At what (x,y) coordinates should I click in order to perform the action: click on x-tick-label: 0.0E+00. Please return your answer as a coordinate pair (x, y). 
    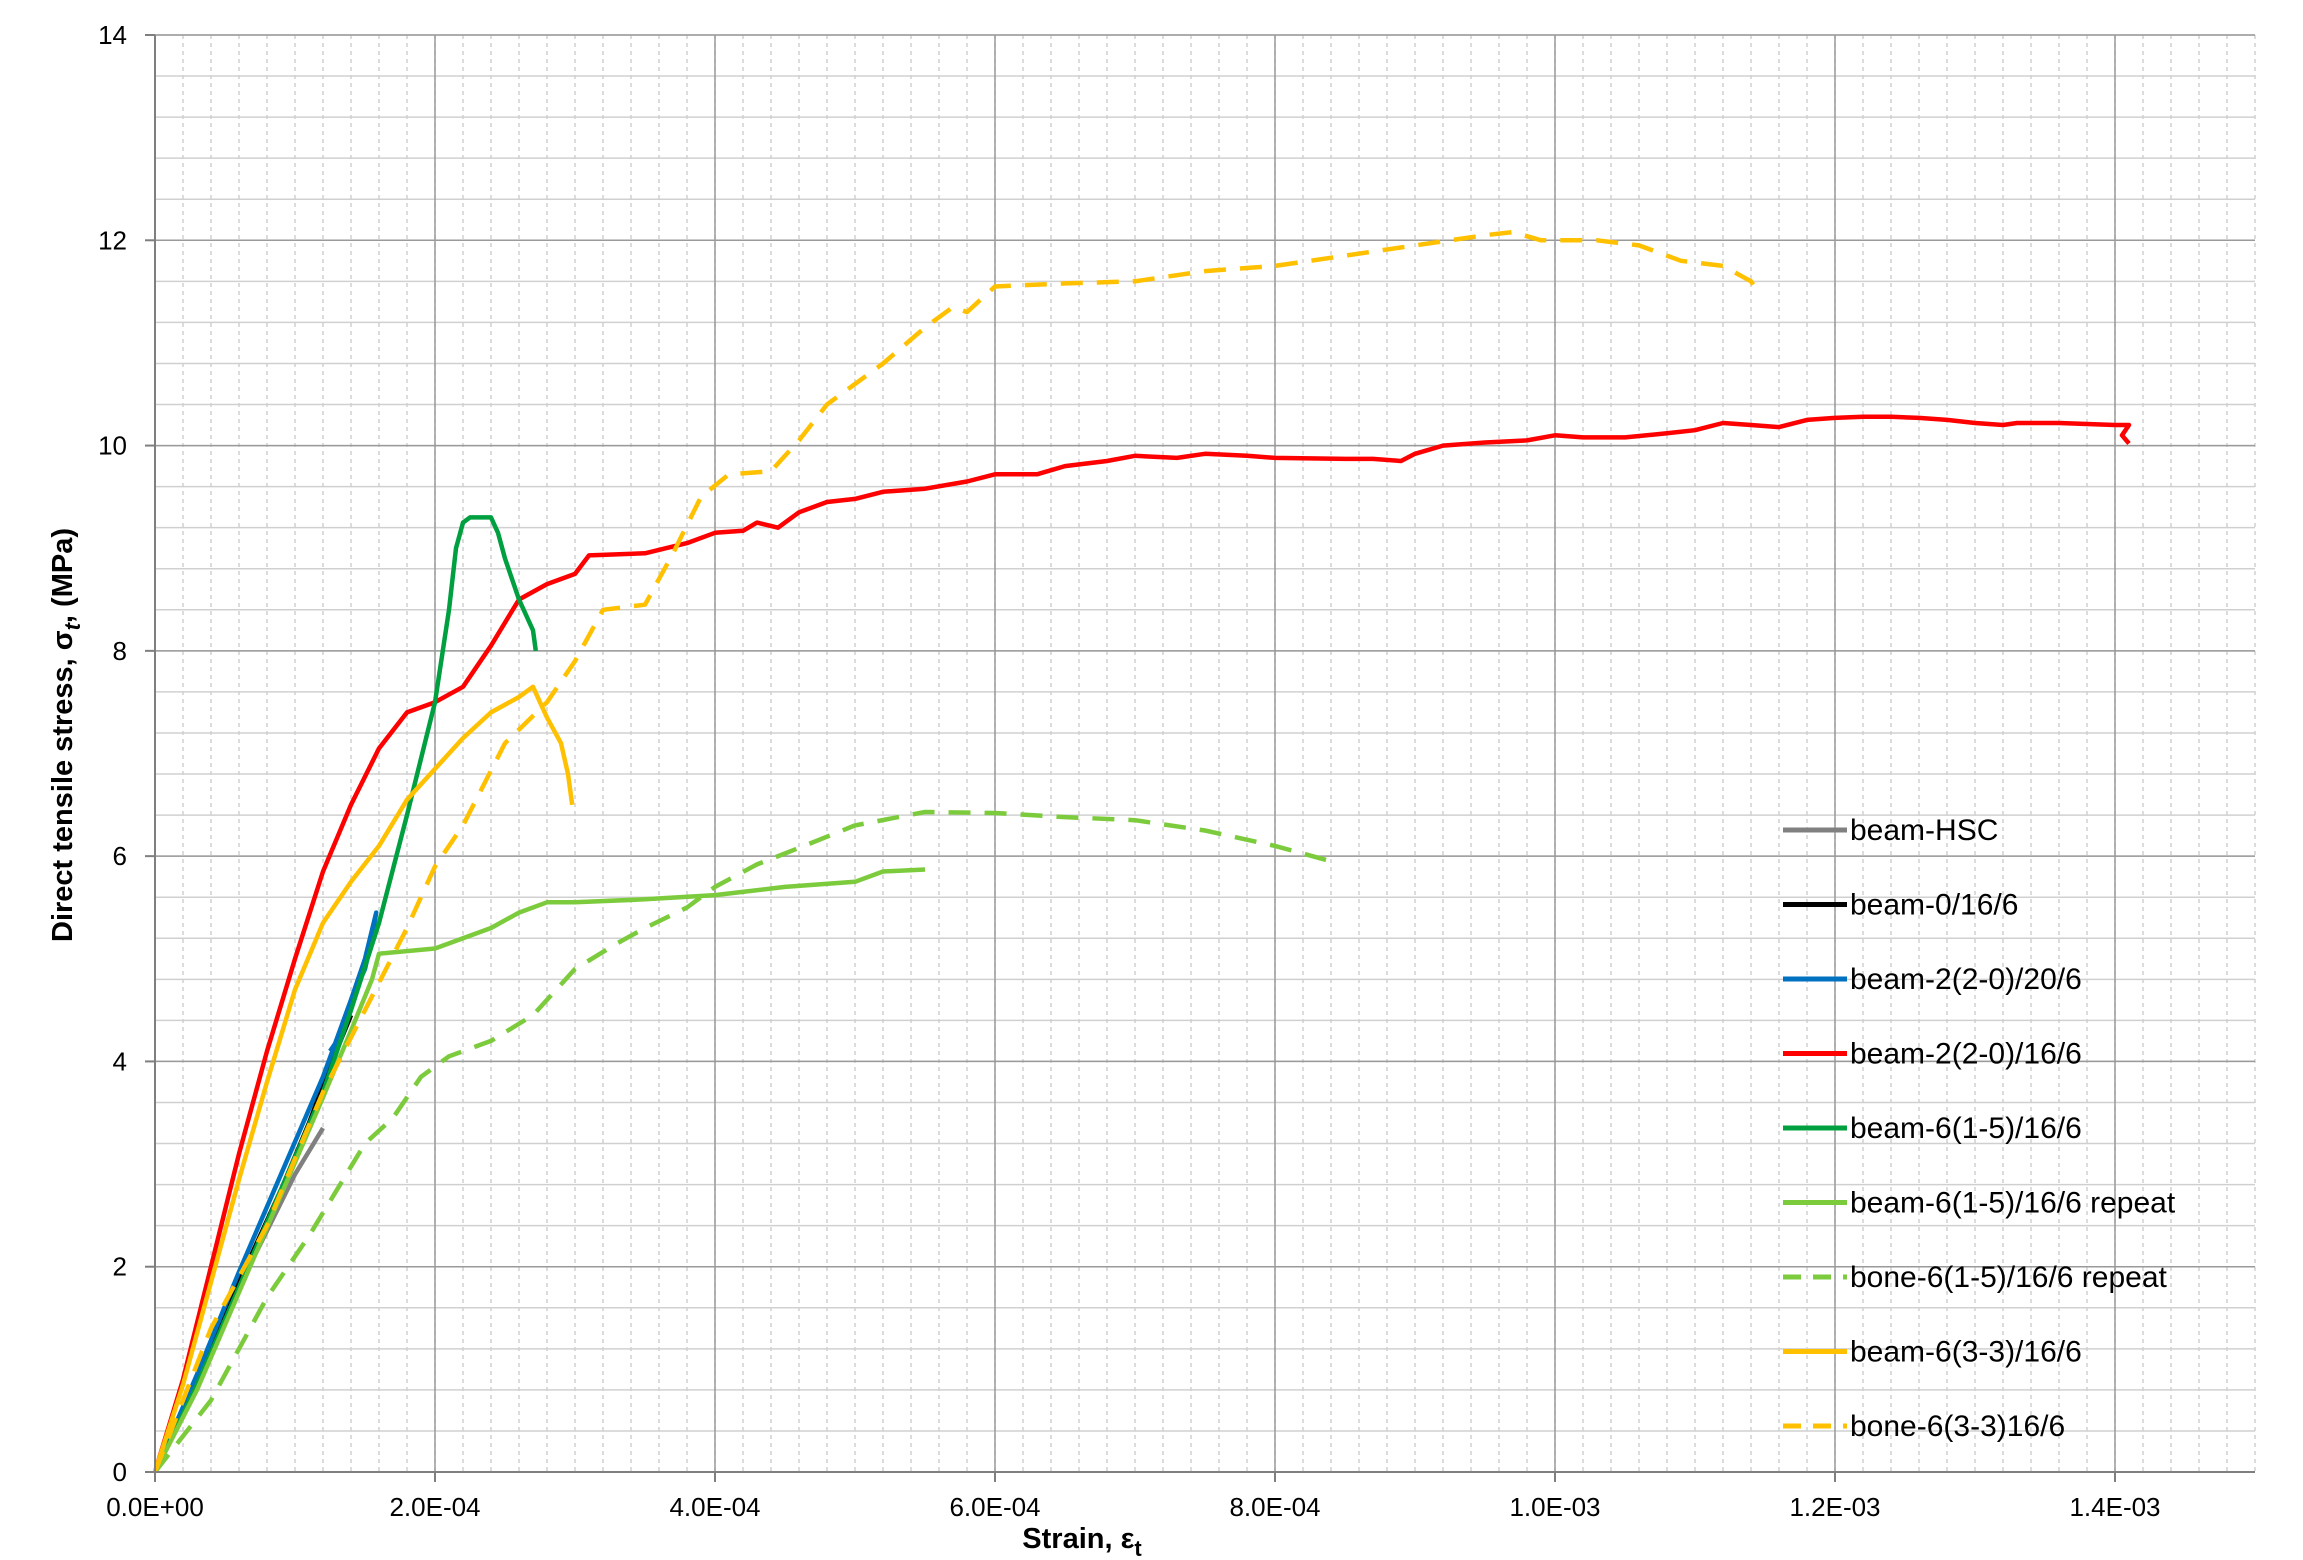
    Looking at the image, I should click on (155, 1507).